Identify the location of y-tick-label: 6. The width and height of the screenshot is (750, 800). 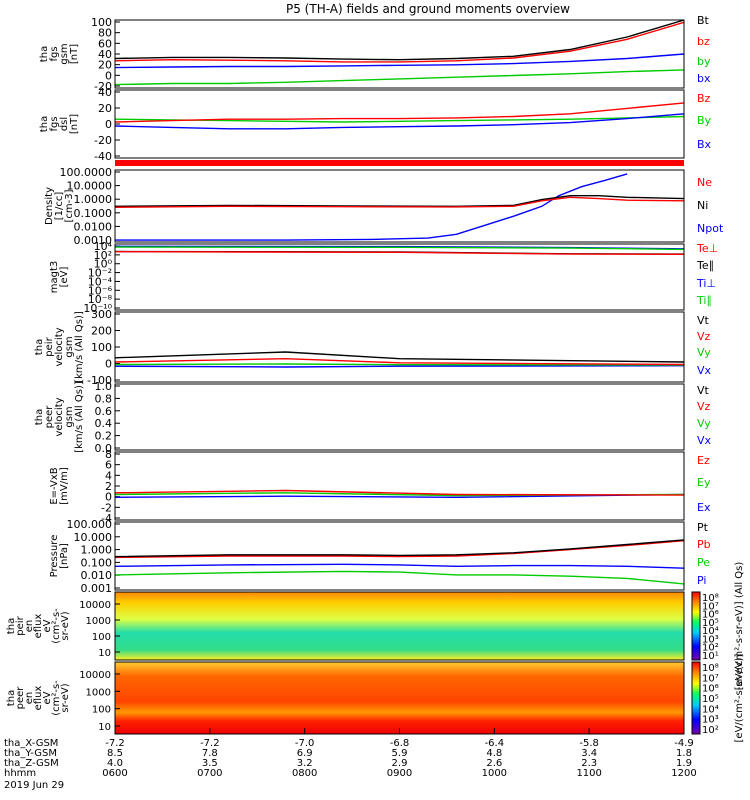
(108, 465).